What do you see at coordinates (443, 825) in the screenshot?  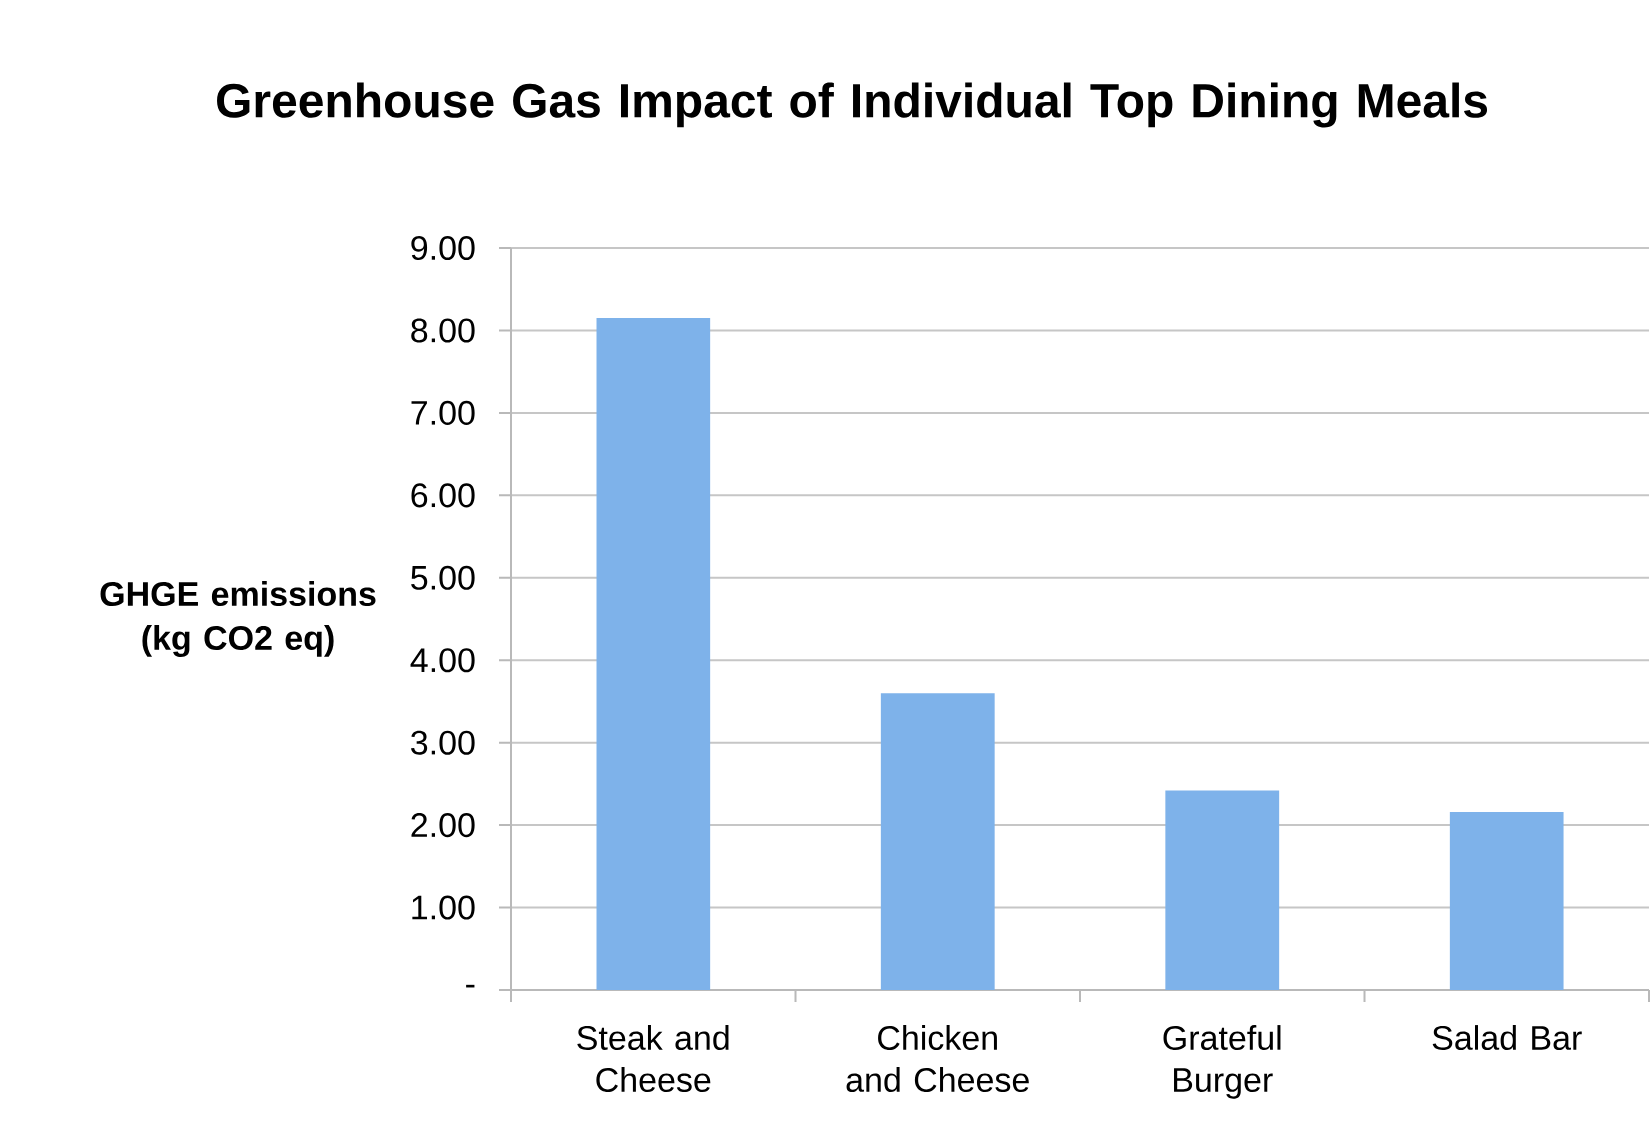 I see `y-tick-label: 2.00` at bounding box center [443, 825].